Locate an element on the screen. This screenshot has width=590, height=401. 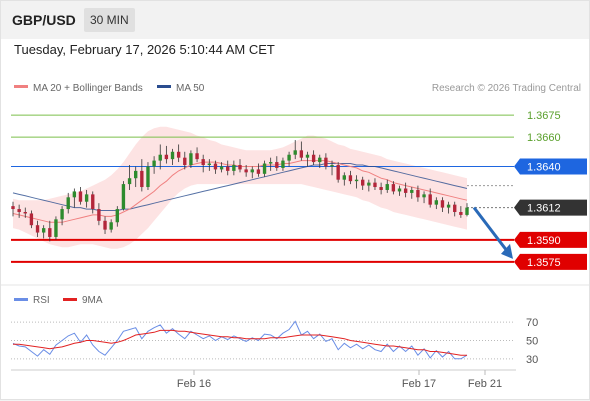
rsi-line is located at coordinates (240, 340).